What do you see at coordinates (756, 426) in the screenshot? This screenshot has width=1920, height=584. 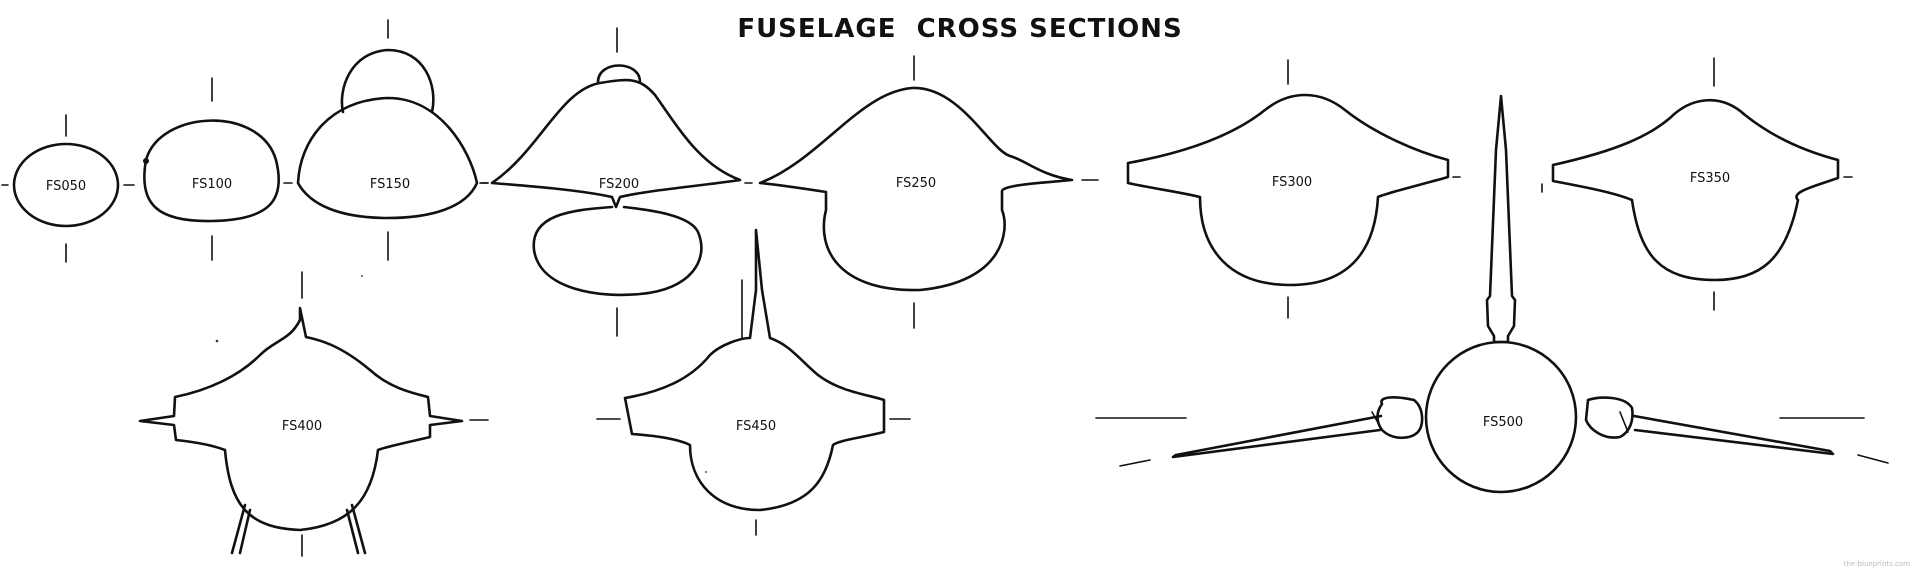 I see `section-label: FS450` at bounding box center [756, 426].